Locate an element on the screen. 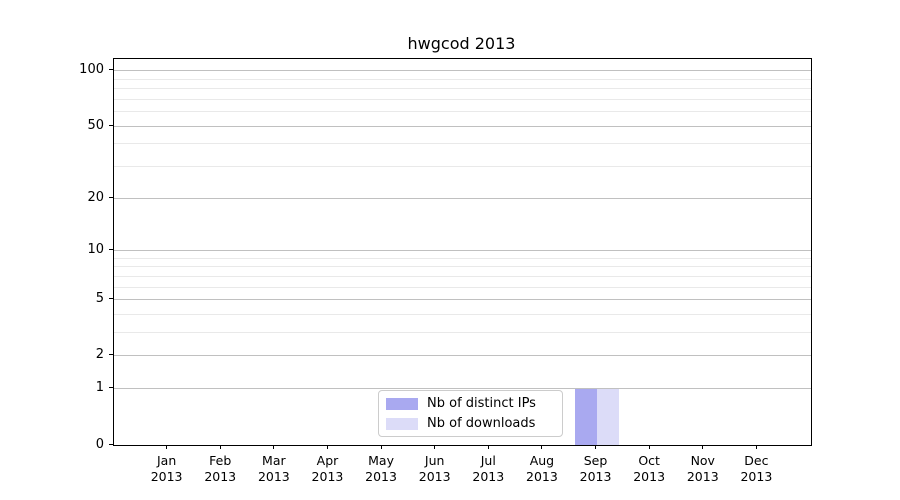 This screenshot has height=500, width=900. legend-item: Nb of distinct IPs is located at coordinates (470, 403).